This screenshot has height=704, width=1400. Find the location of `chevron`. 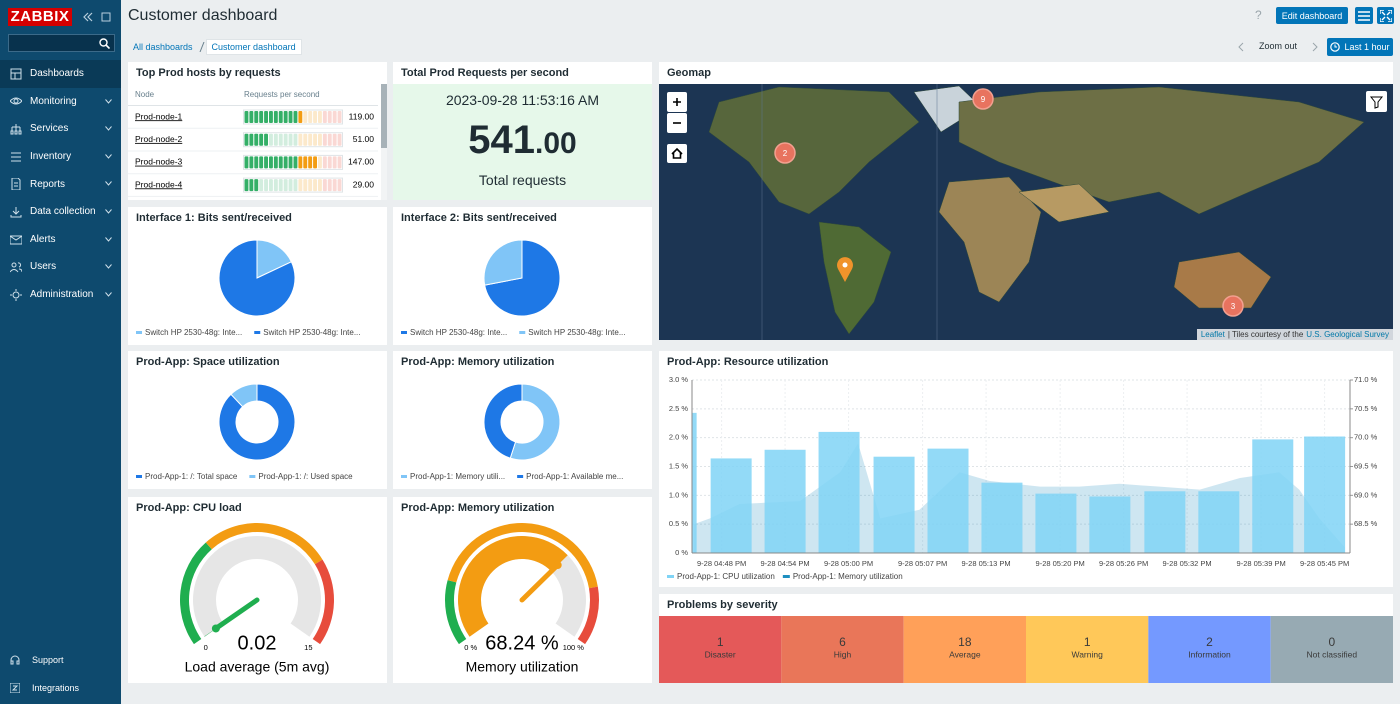

chevron is located at coordinates (108, 294).